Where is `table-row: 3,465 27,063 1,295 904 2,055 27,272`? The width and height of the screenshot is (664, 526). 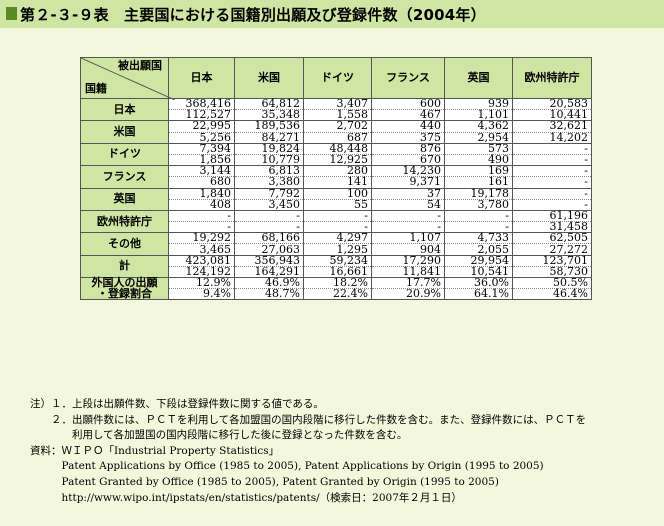
table-row: 3,465 27,063 1,295 904 2,055 27,272 is located at coordinates (336, 249).